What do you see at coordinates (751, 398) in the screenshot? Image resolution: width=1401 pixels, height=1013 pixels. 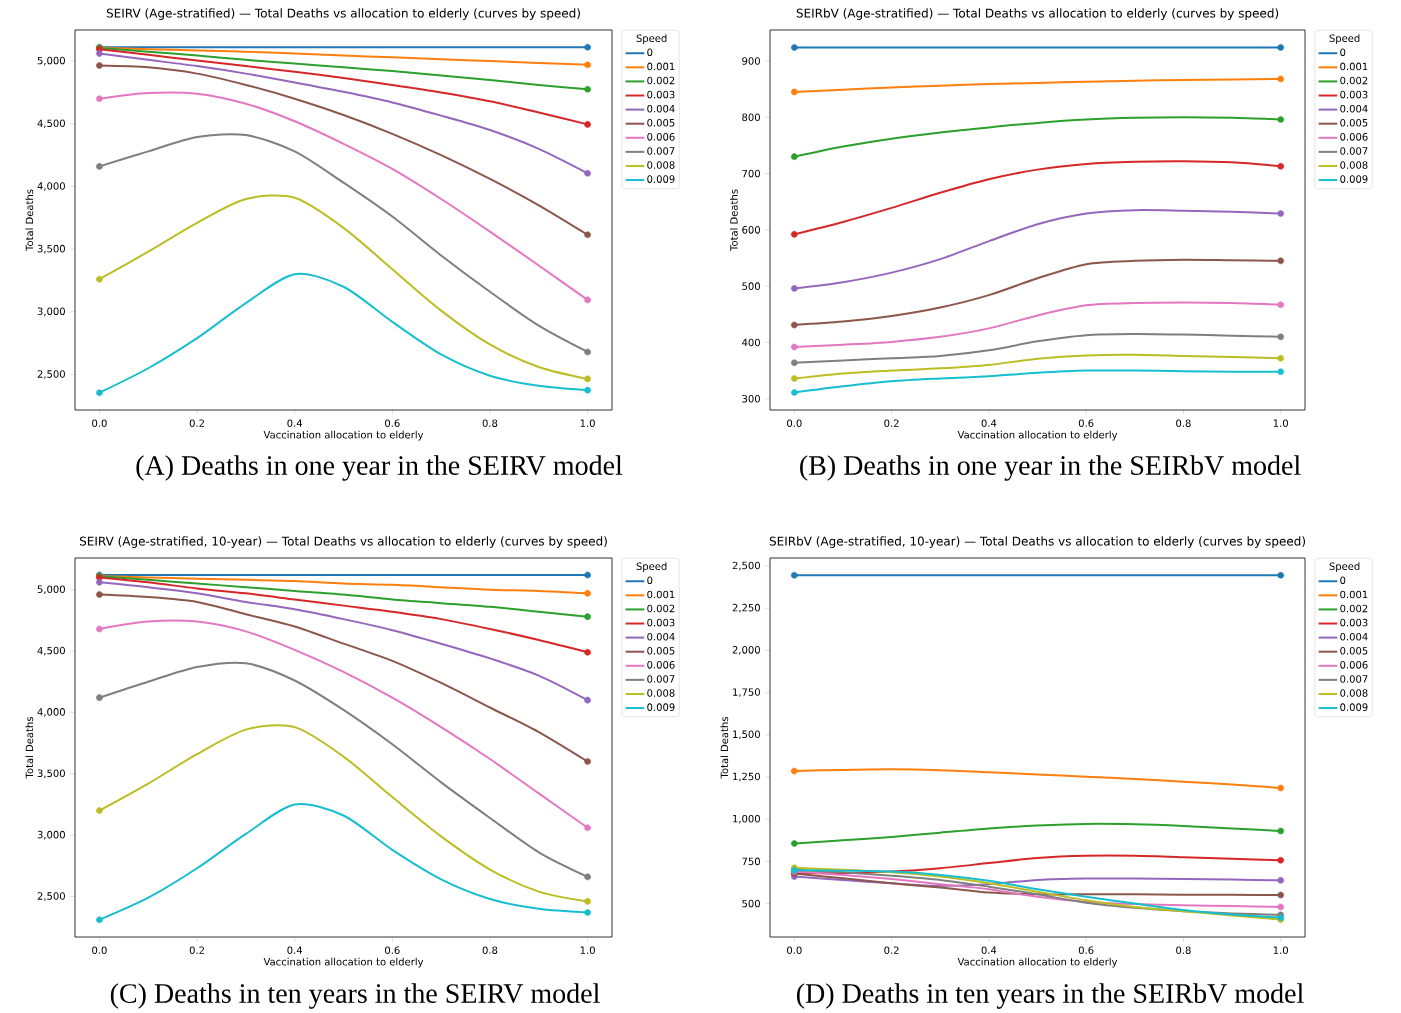 I see `y-tick-label: 300` at bounding box center [751, 398].